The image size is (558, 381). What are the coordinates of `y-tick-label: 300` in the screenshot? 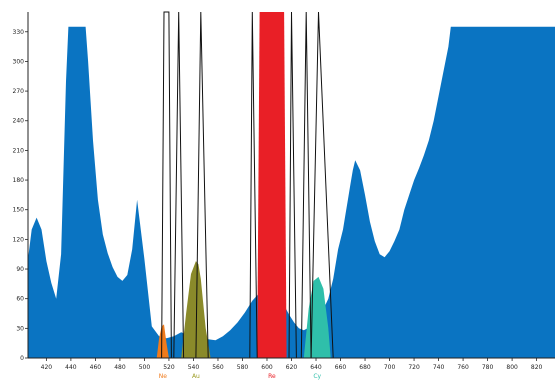 It's located at (19, 61).